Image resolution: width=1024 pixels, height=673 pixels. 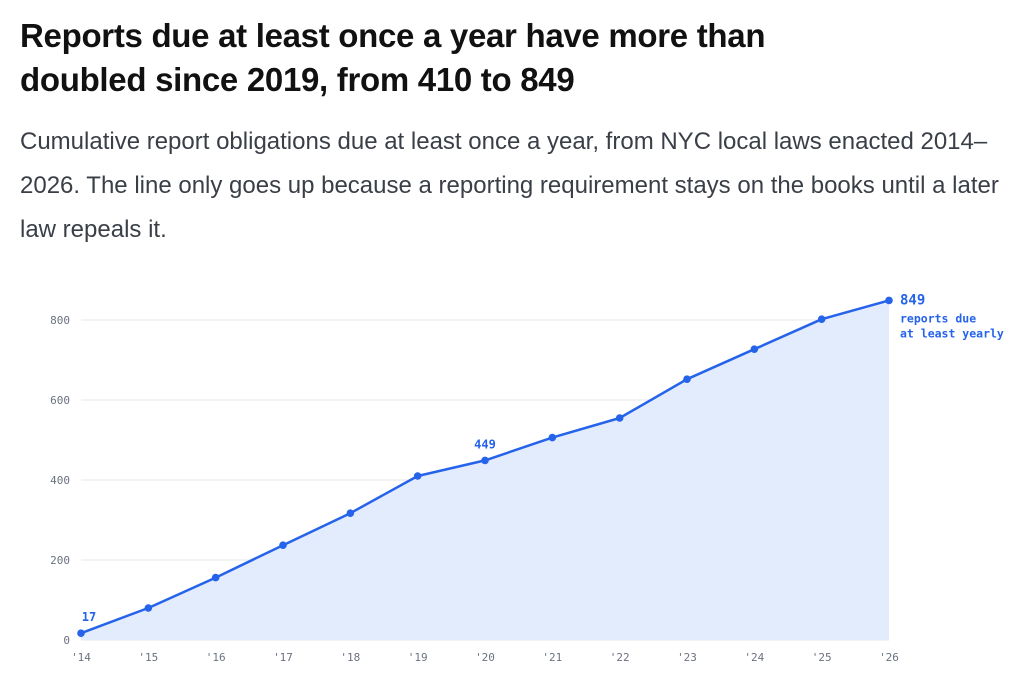 I want to click on annotations: 17 449, so click(x=289, y=530).